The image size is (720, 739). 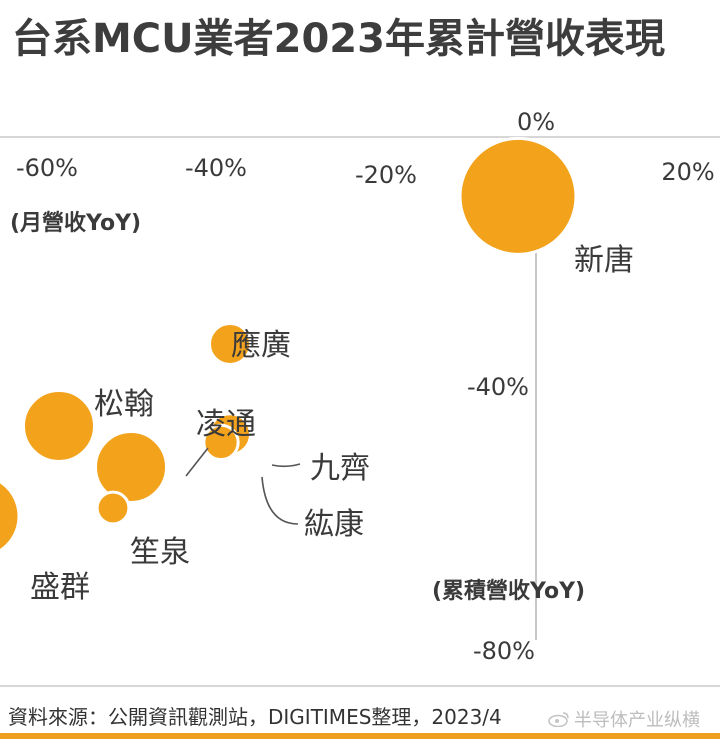 What do you see at coordinates (687, 172) in the screenshot?
I see `x-tick-label: 20%` at bounding box center [687, 172].